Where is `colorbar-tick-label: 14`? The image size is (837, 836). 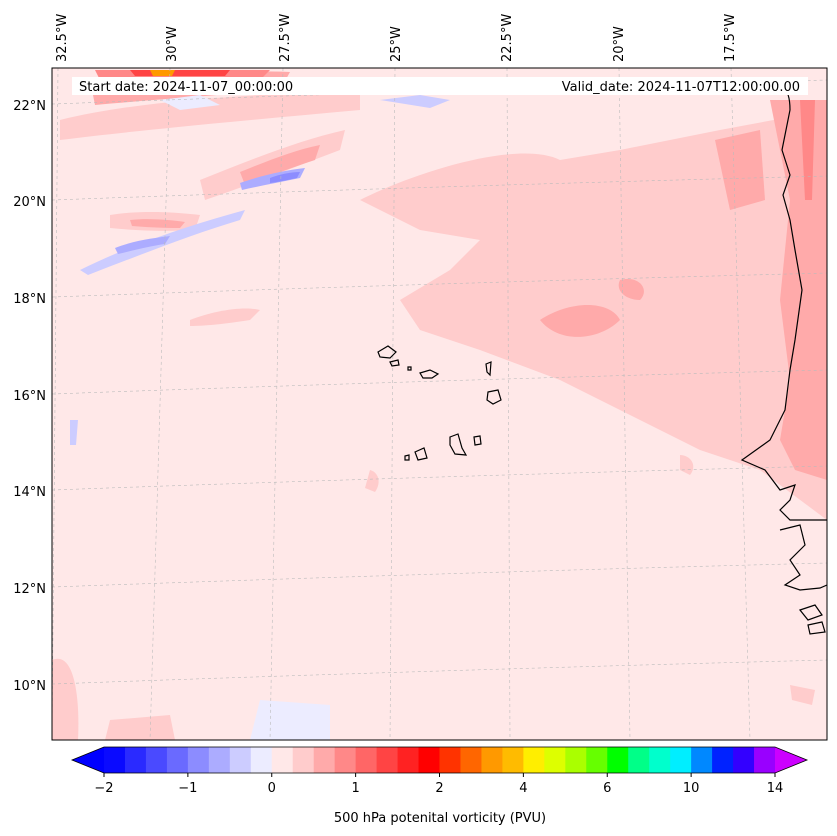
colorbar-tick-label: 14 is located at coordinates (775, 788).